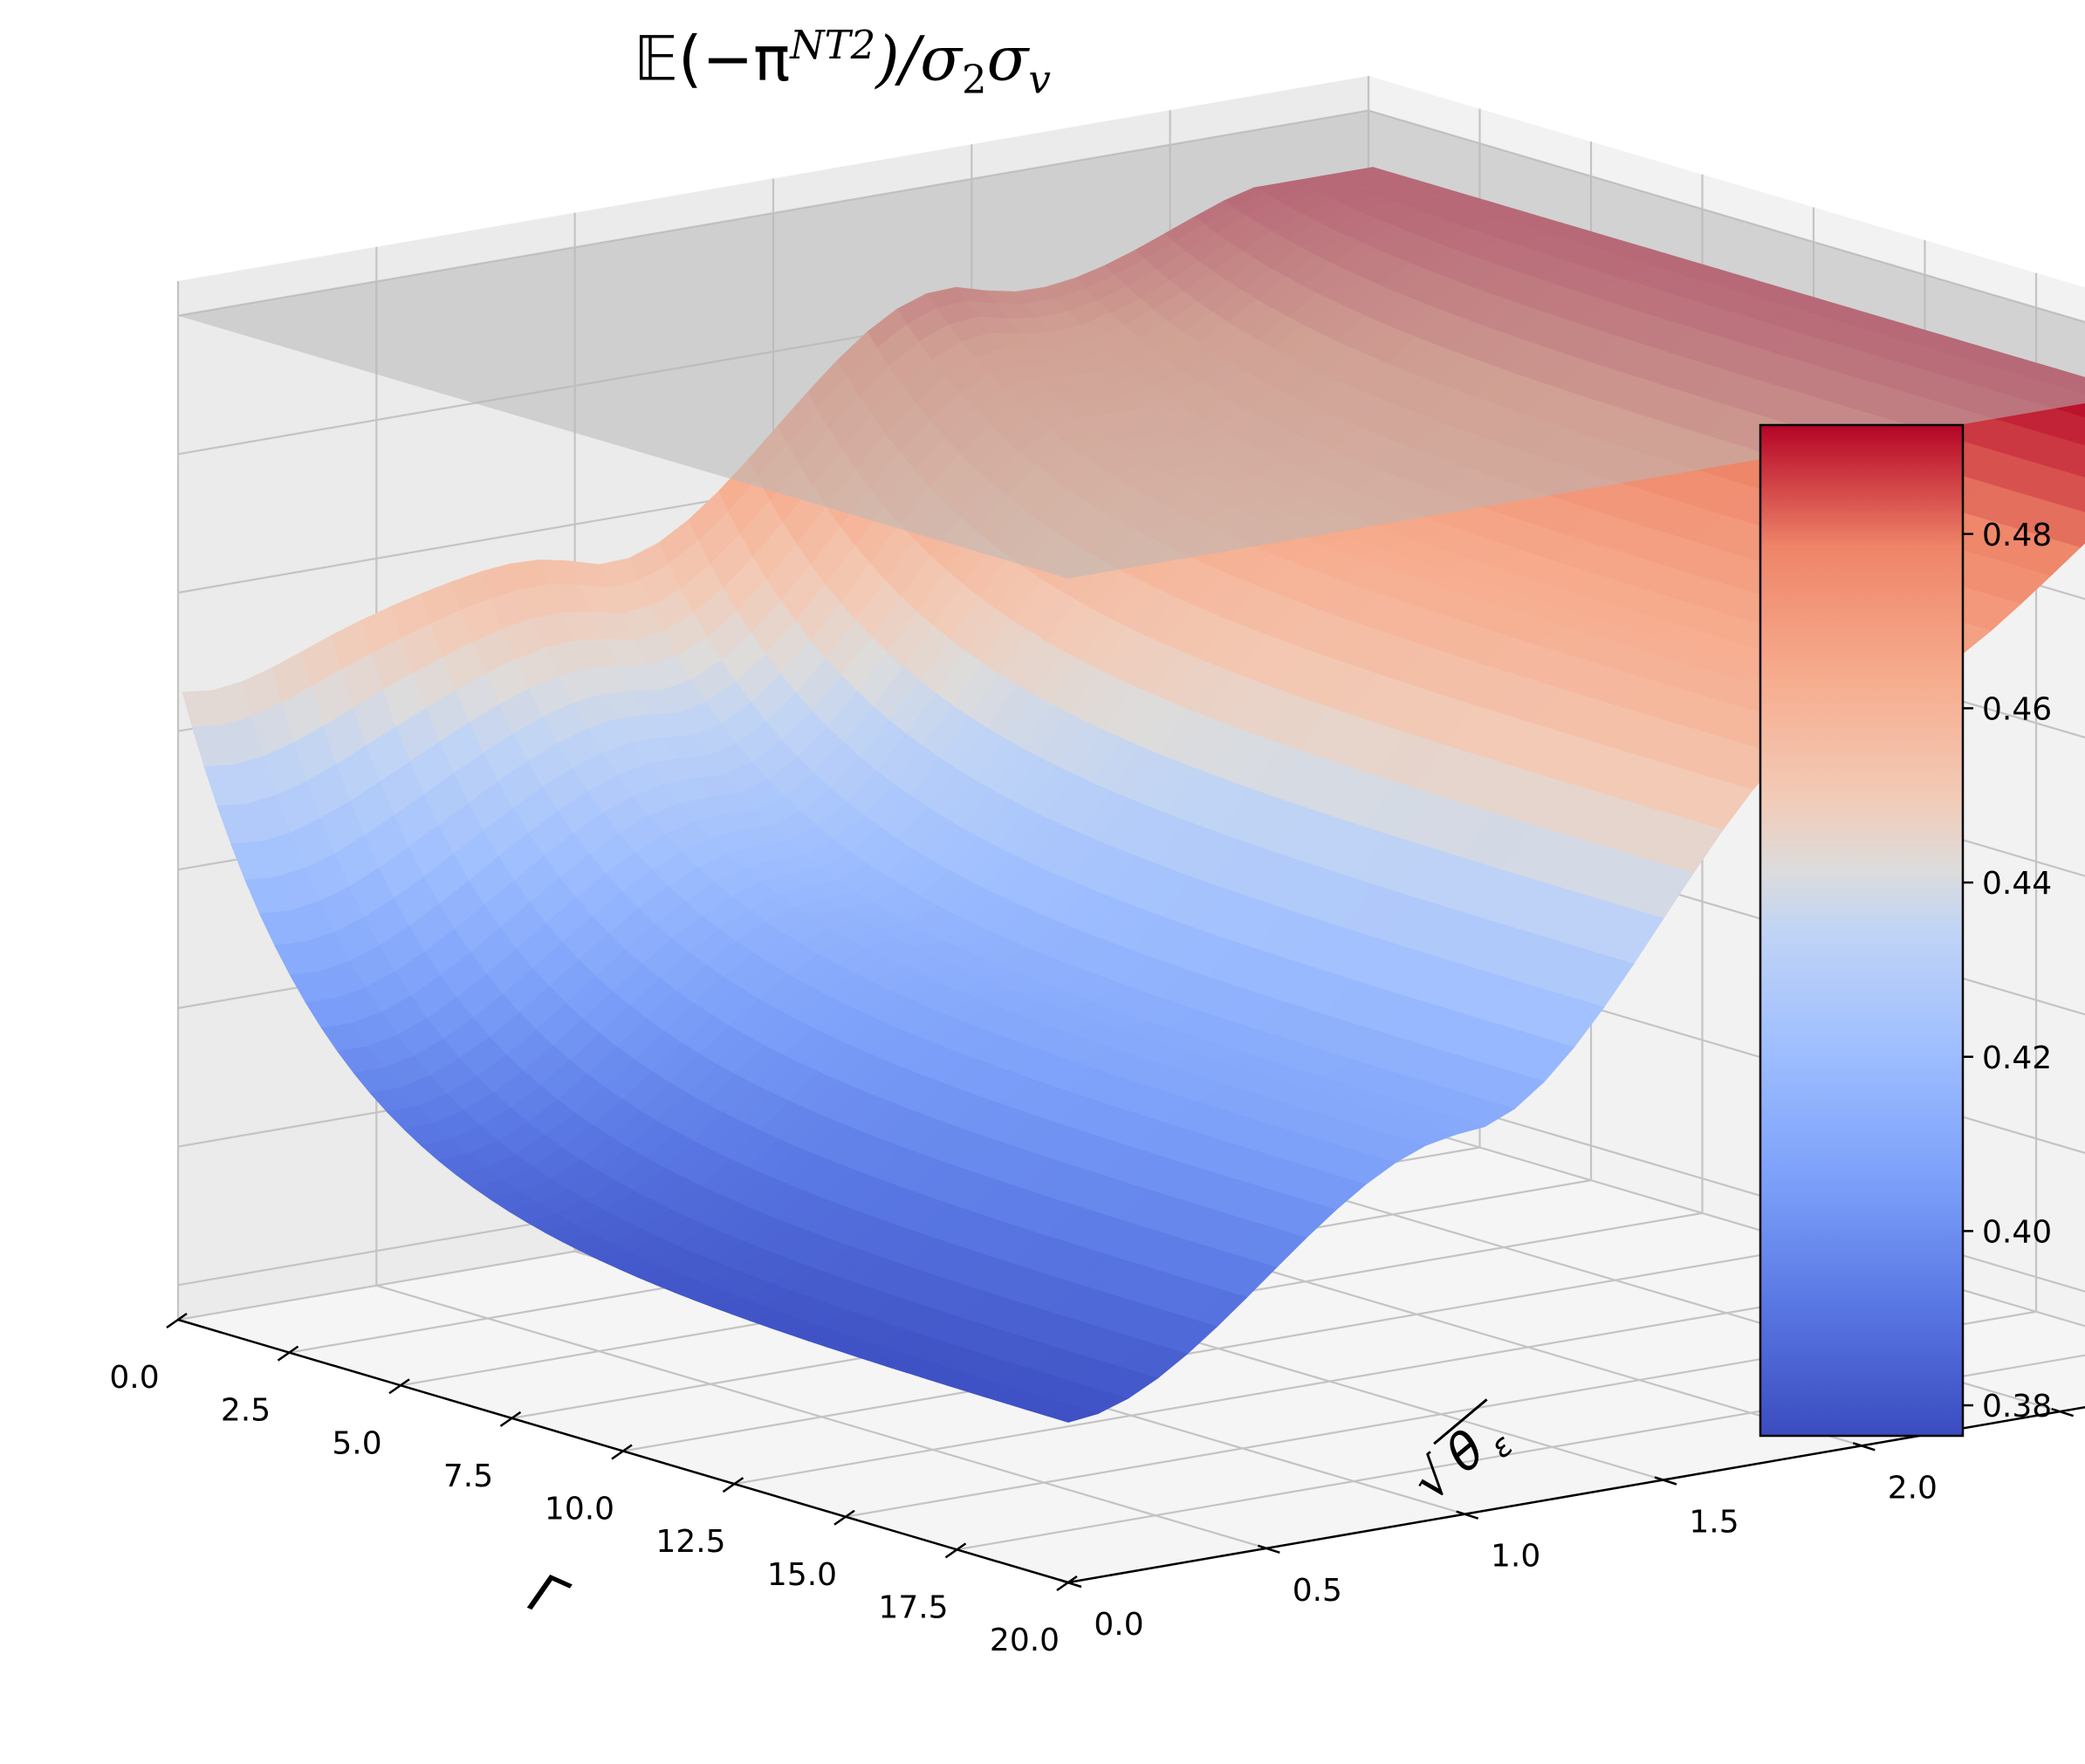  Describe the element at coordinates (842, 63) in the screenshot. I see `chart-title: 𝔼(−πNT2)/σ2σv` at that location.